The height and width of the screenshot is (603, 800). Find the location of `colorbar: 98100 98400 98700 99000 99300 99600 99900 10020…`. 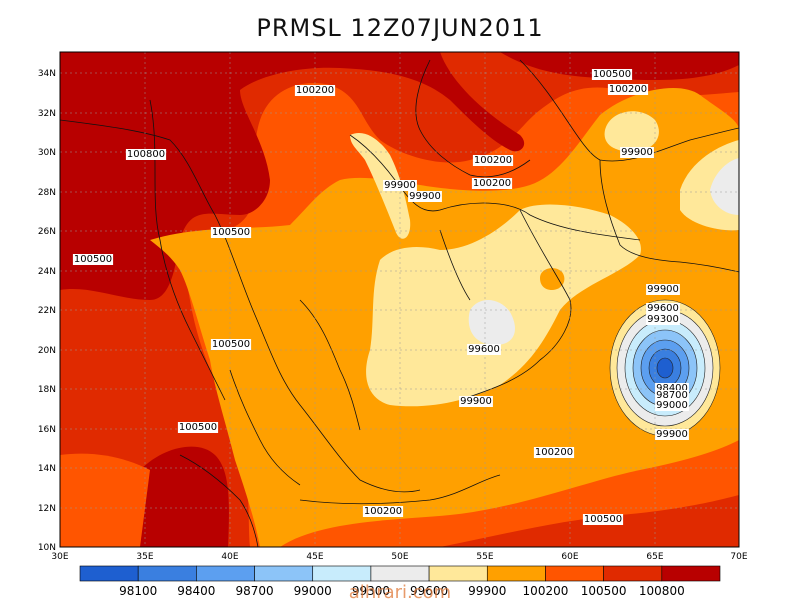

colorbar: 98100 98400 98700 99000 99300 99600 99900 10020… is located at coordinates (400, 581).